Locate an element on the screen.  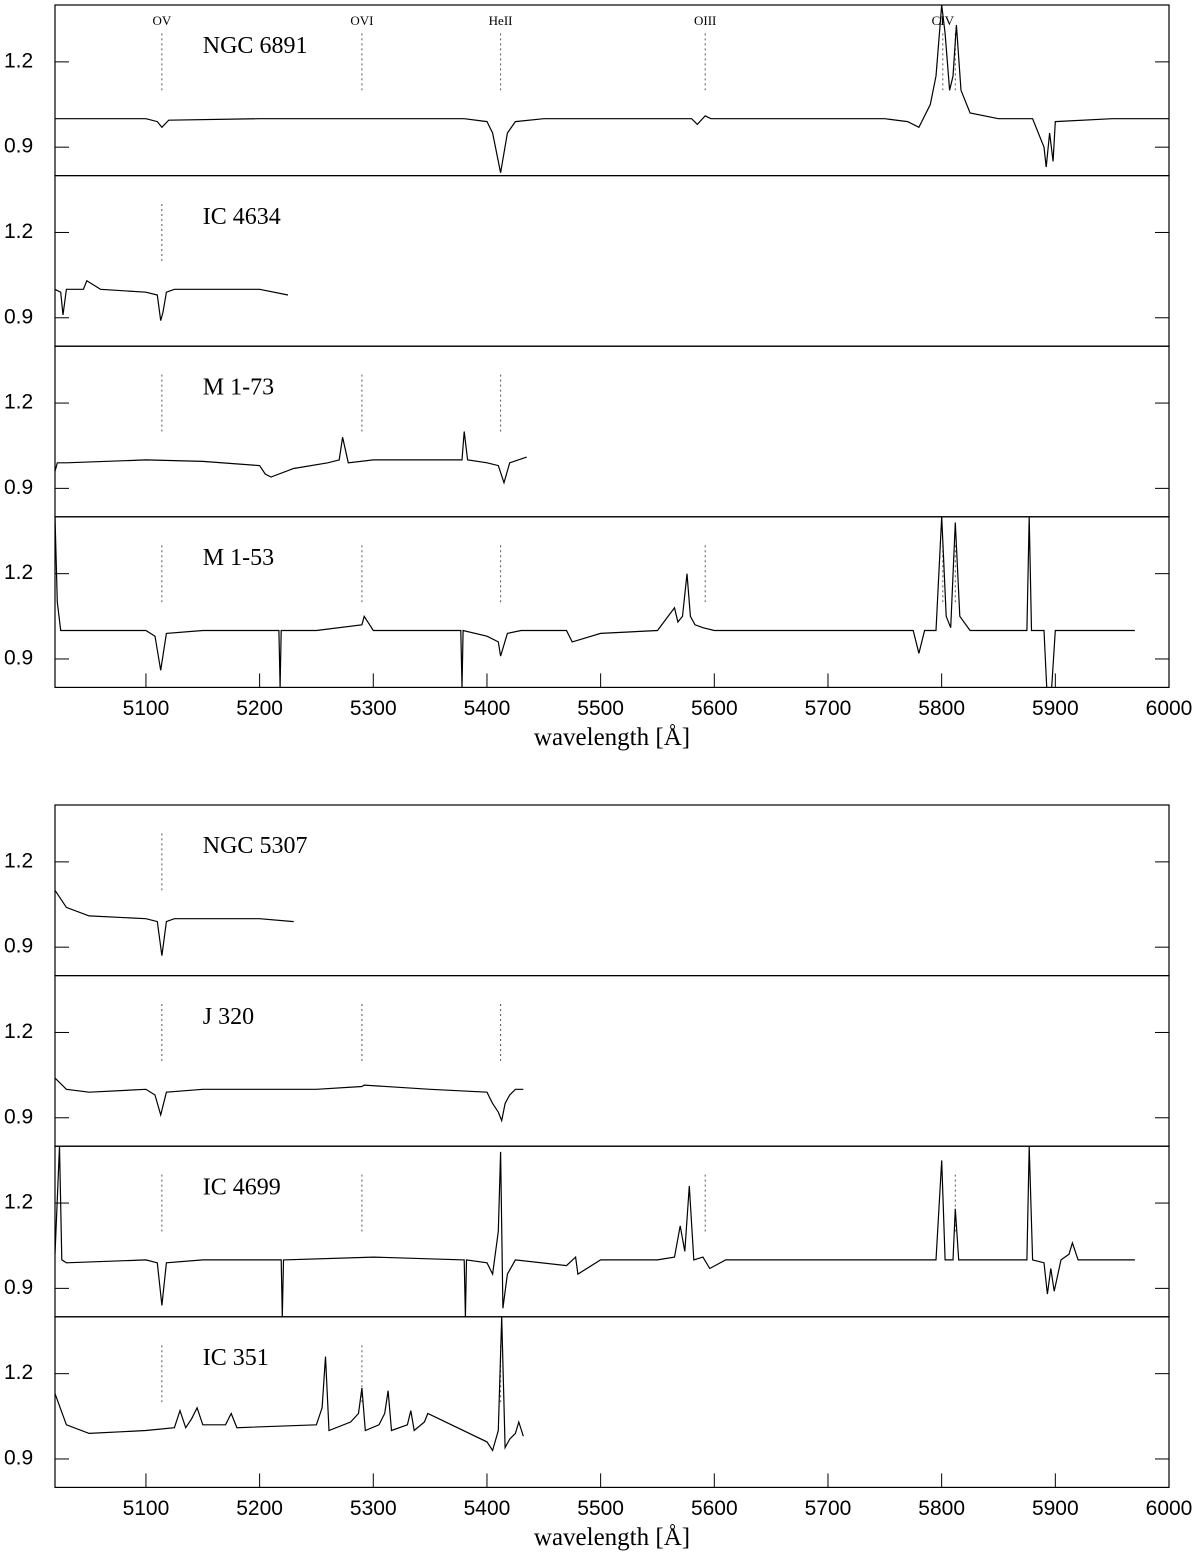
line-id: HeII is located at coordinates (501, 20).